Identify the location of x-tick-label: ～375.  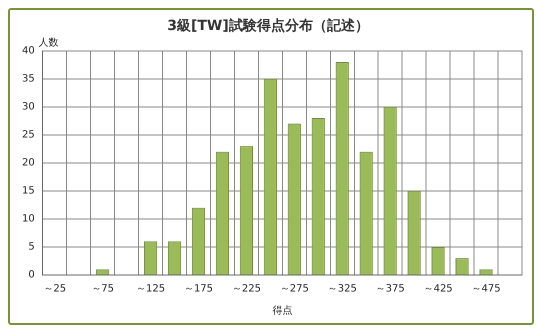
(390, 289).